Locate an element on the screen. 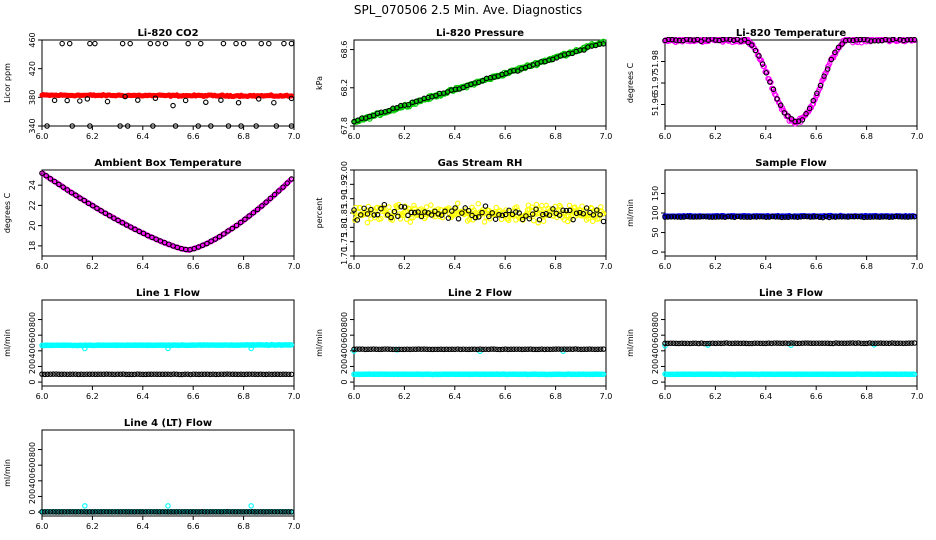 This screenshot has width=936, height=540. series-line1_cyan_dips is located at coordinates (168, 348).